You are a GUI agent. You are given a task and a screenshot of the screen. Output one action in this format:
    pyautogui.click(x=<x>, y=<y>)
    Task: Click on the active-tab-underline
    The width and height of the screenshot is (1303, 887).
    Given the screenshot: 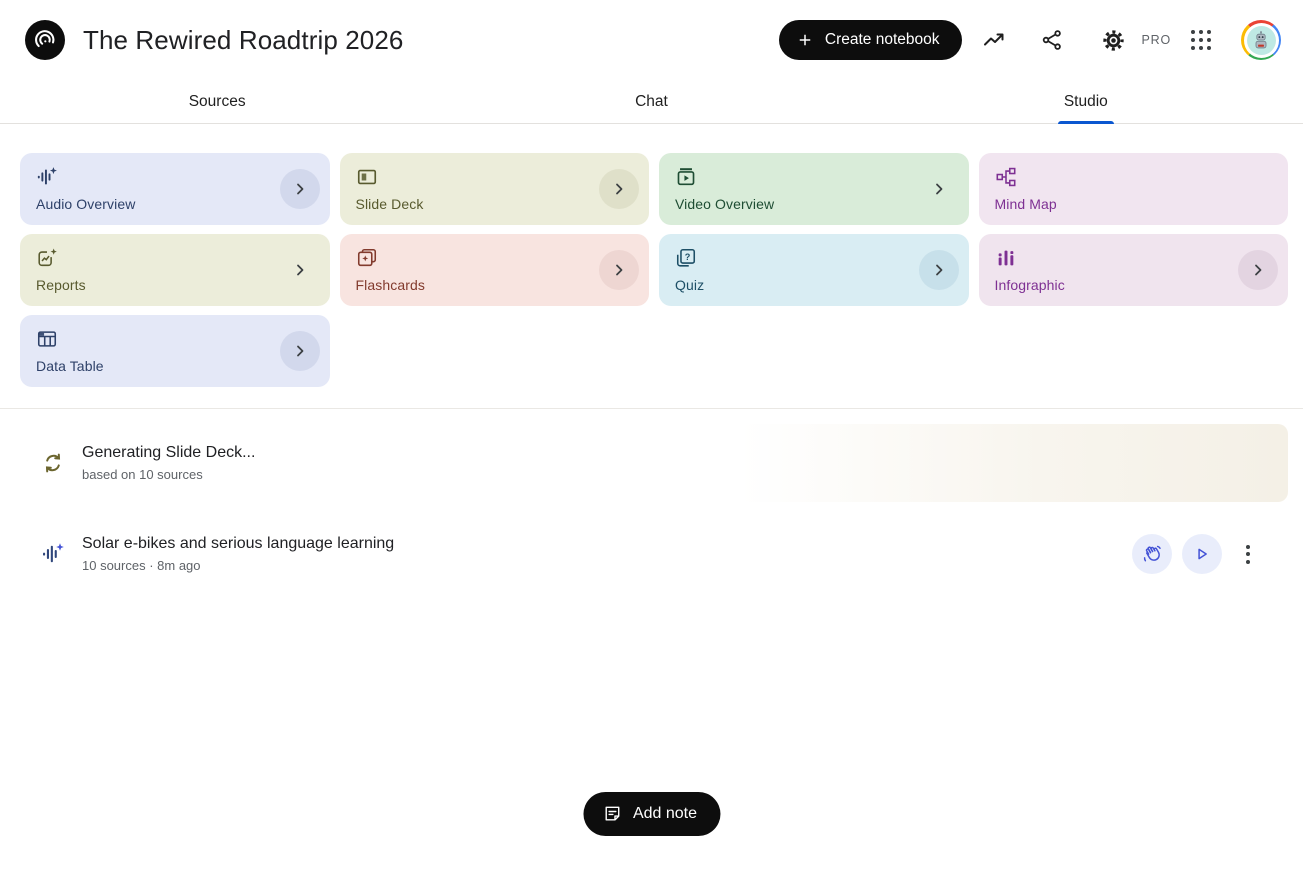 What is the action you would take?
    pyautogui.click(x=1085, y=122)
    